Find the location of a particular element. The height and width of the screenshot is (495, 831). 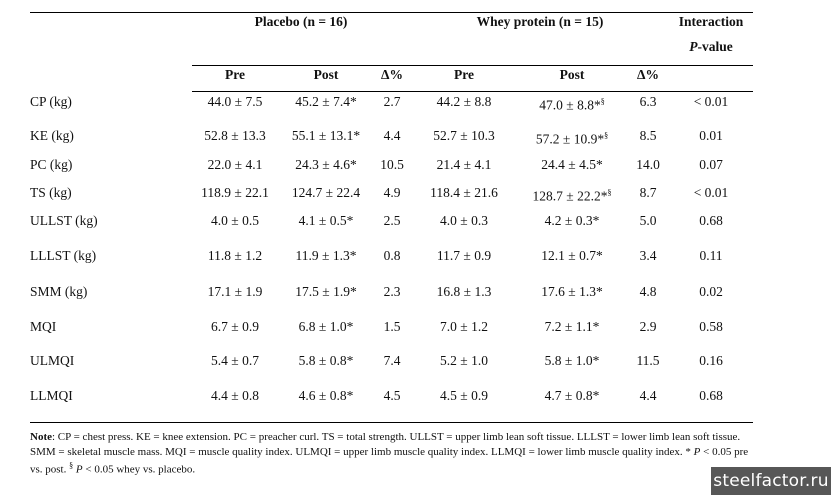

cell-whey-post: 4.2 ± 0.3* is located at coordinates (572, 221).